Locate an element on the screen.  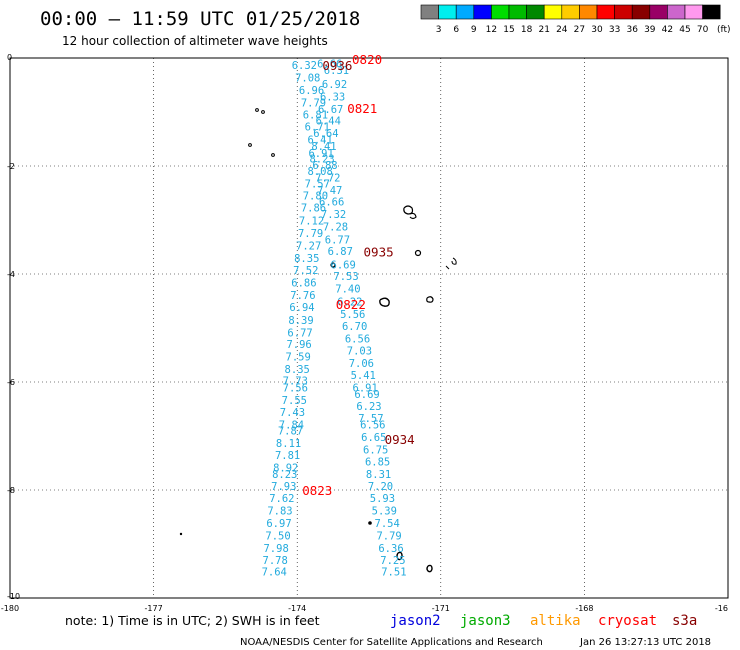
wave-height-value: 7.62 is located at coordinates (281, 499).